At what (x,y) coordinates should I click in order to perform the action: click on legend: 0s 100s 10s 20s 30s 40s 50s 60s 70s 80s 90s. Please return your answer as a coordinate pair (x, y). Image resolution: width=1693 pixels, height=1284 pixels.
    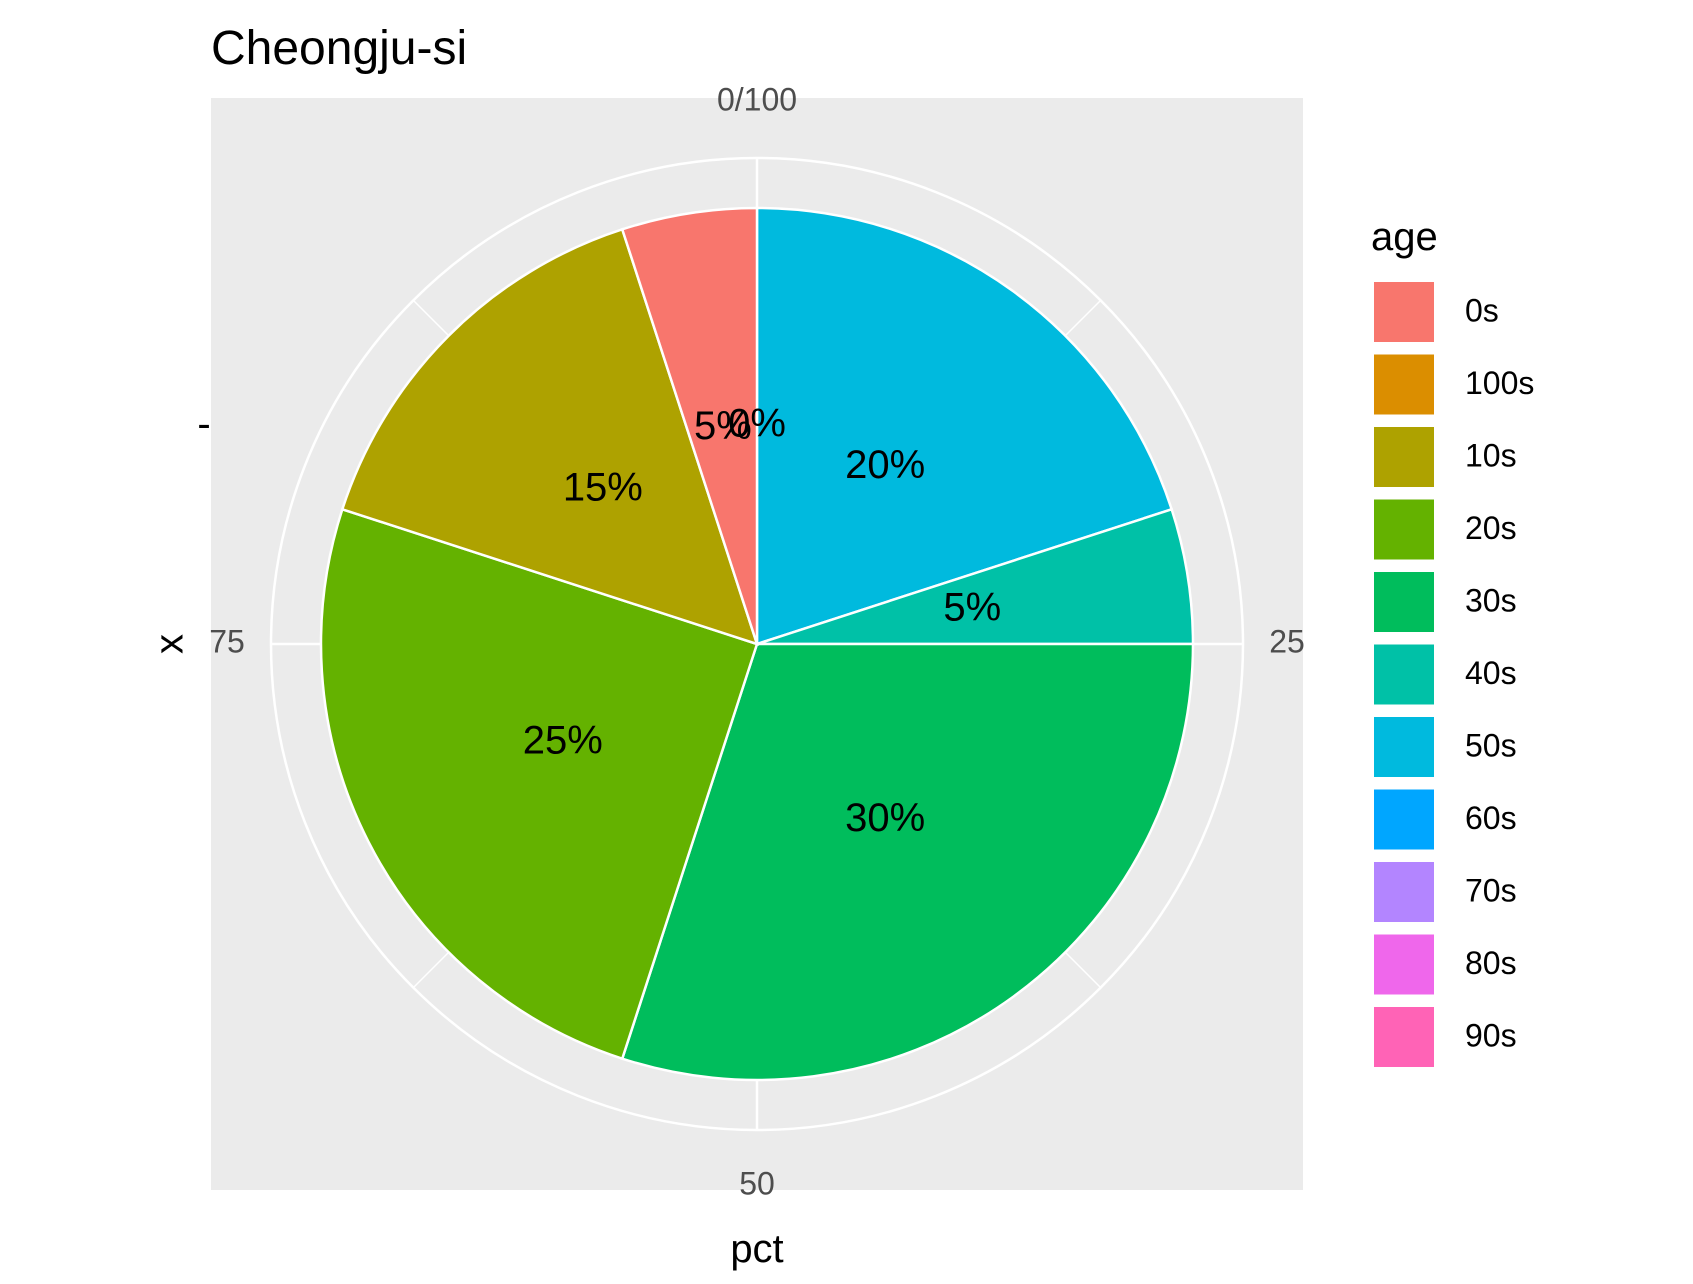
    Looking at the image, I should click on (1453, 674).